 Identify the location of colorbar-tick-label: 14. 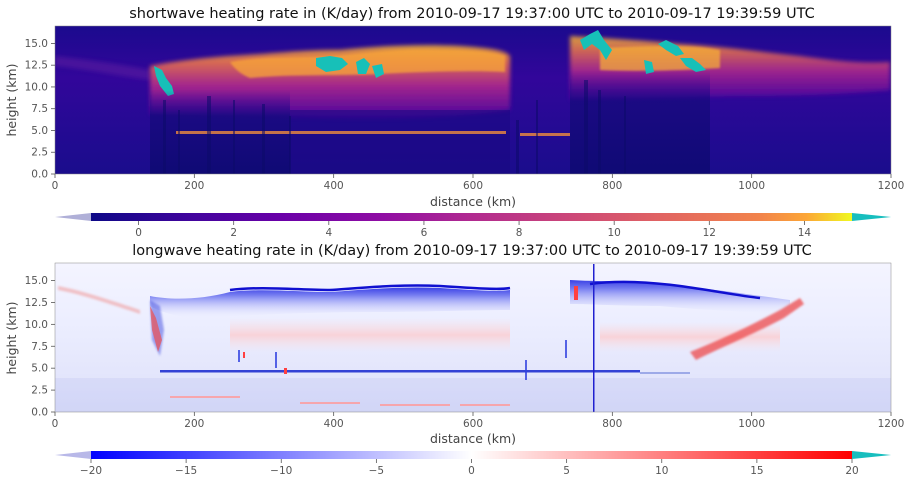
(805, 233).